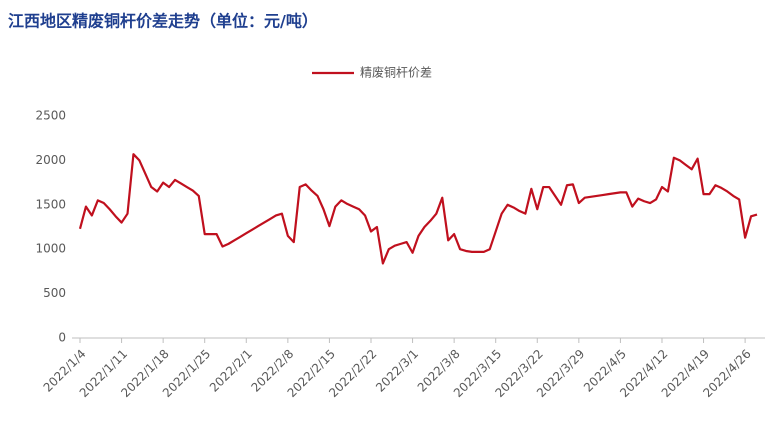  Describe the element at coordinates (50, 116) in the screenshot. I see `y-tick-label: 2500` at that location.